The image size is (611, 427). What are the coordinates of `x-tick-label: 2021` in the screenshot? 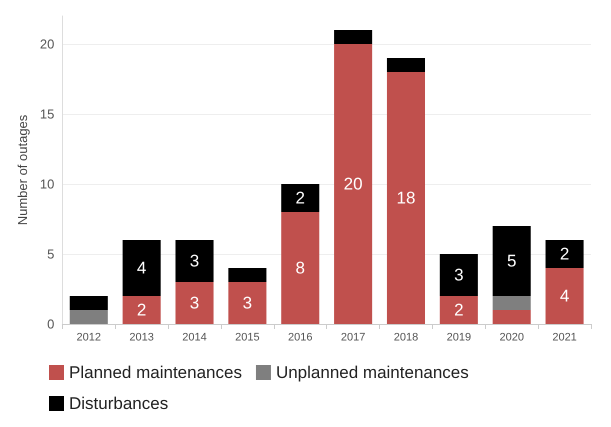 It's located at (564, 338).